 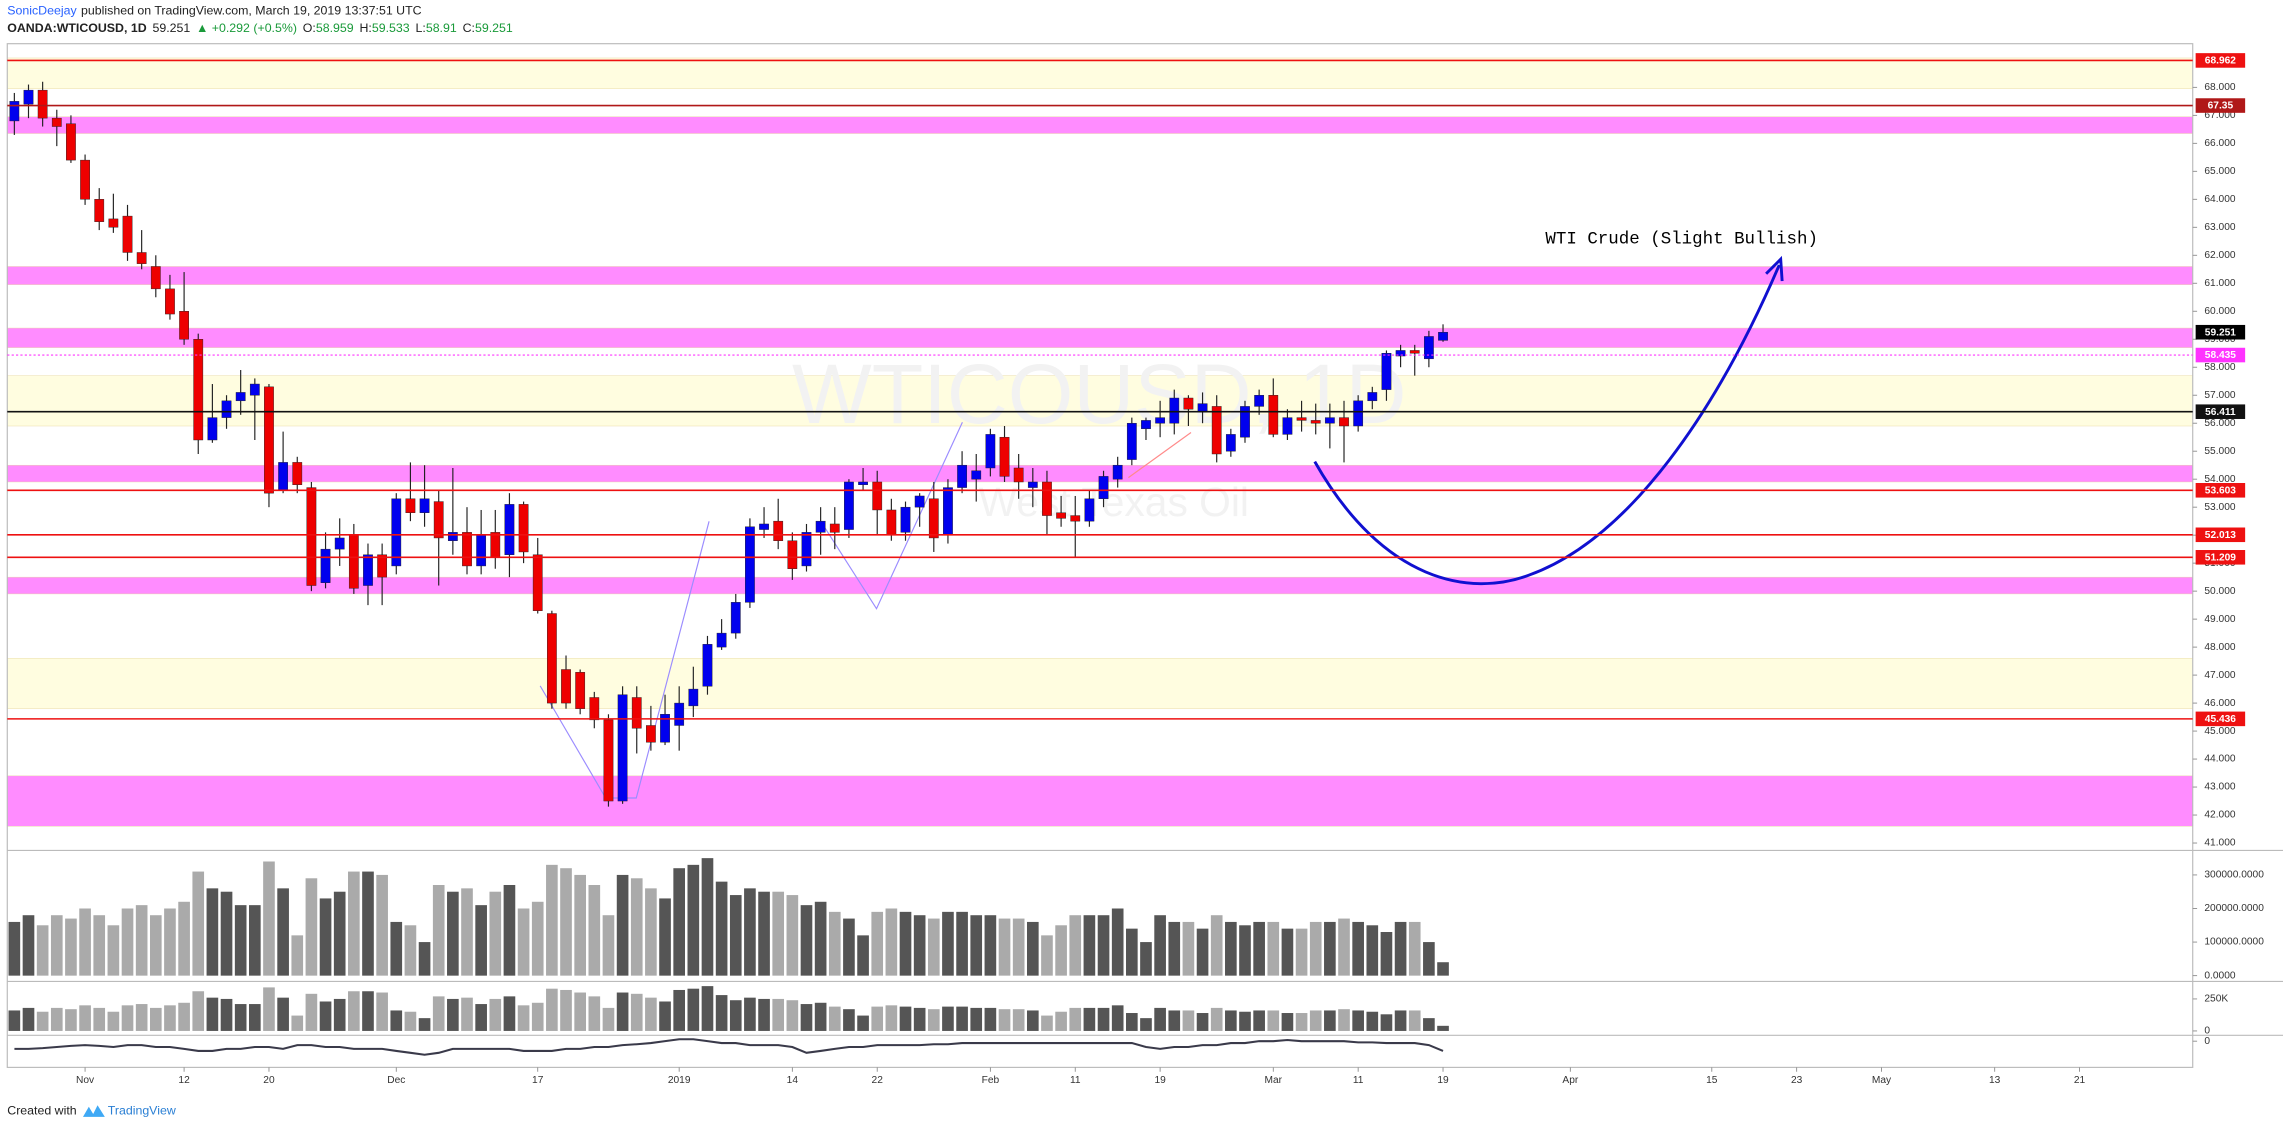 What do you see at coordinates (184, 1080) in the screenshot?
I see `x-tick-label: 12` at bounding box center [184, 1080].